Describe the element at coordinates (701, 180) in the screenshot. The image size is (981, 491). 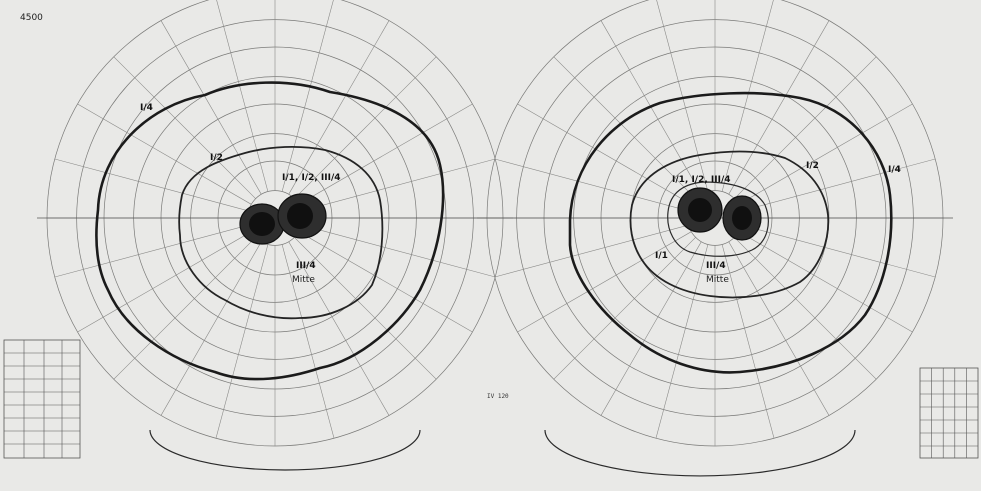
I see `right-scotoma-label-top: I/1, I/2, III/4` at that location.